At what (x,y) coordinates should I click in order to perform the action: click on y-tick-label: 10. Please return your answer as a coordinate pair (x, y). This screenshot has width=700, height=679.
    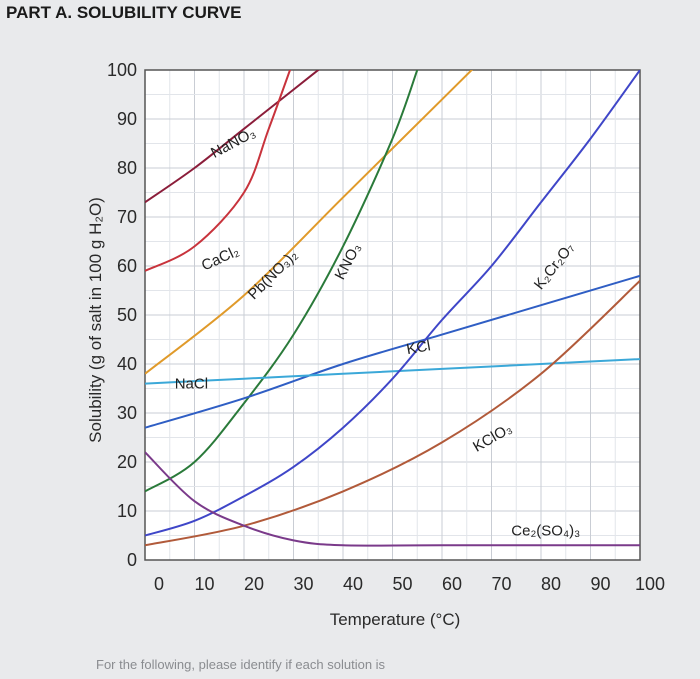
    Looking at the image, I should click on (127, 511).